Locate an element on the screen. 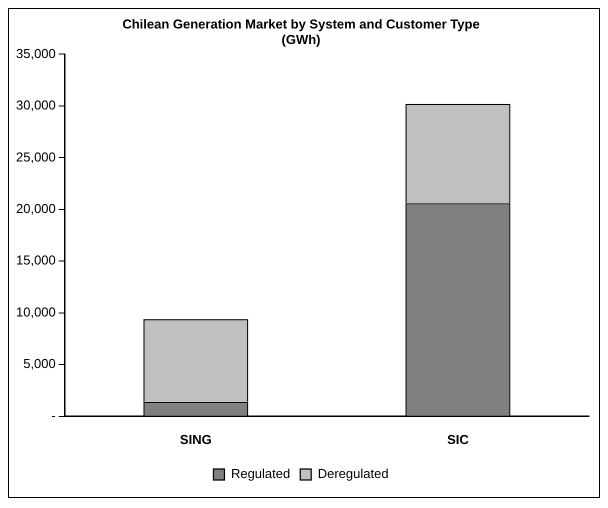 The width and height of the screenshot is (608, 508). y-tick-label: 5,000 is located at coordinates (39, 364).